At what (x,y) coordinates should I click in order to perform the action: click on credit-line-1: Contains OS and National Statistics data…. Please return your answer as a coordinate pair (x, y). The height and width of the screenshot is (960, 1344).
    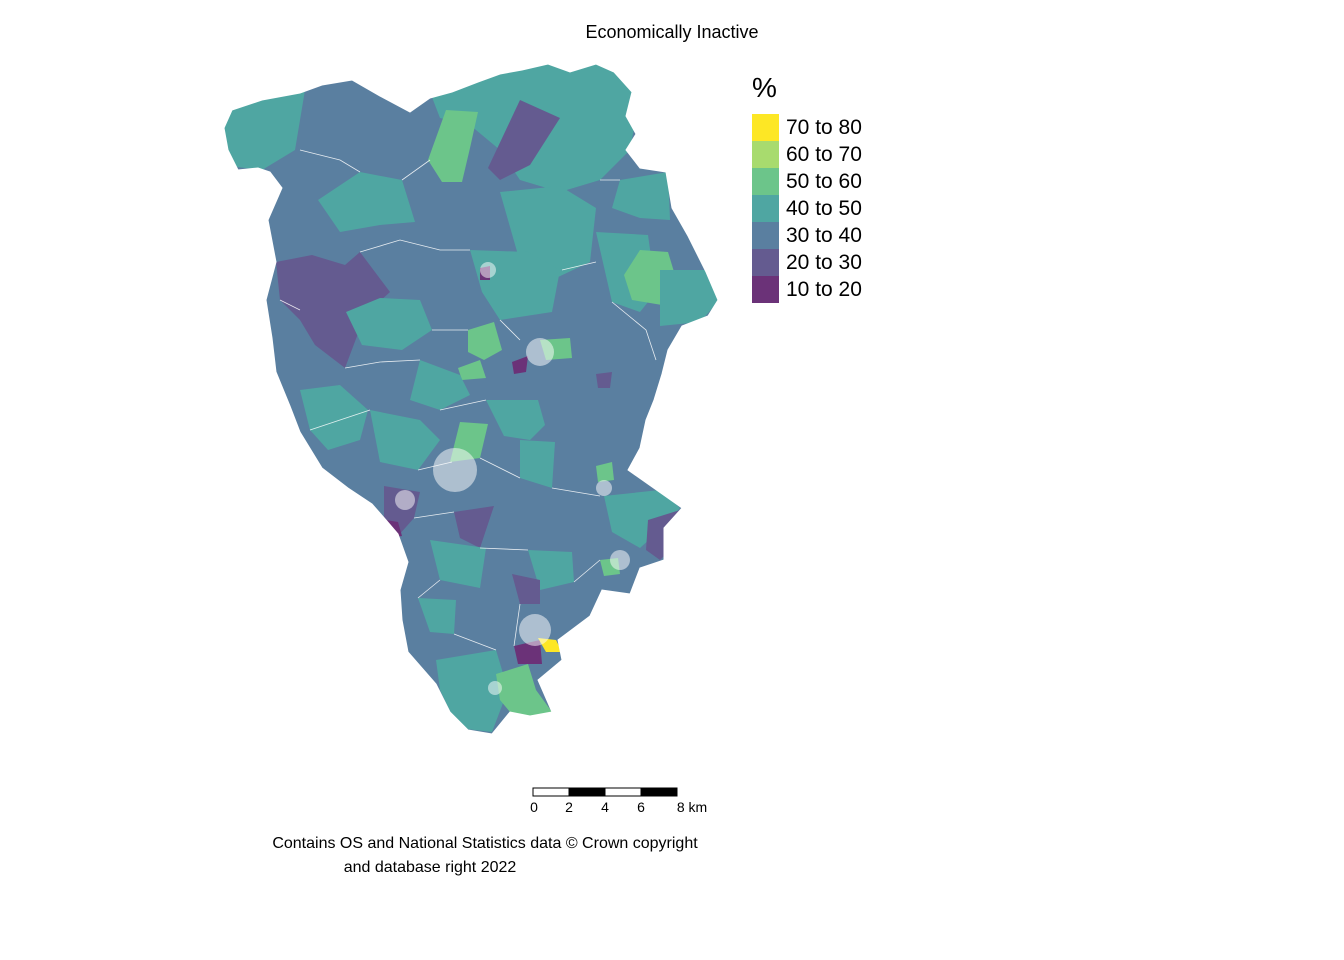
    Looking at the image, I should click on (485, 843).